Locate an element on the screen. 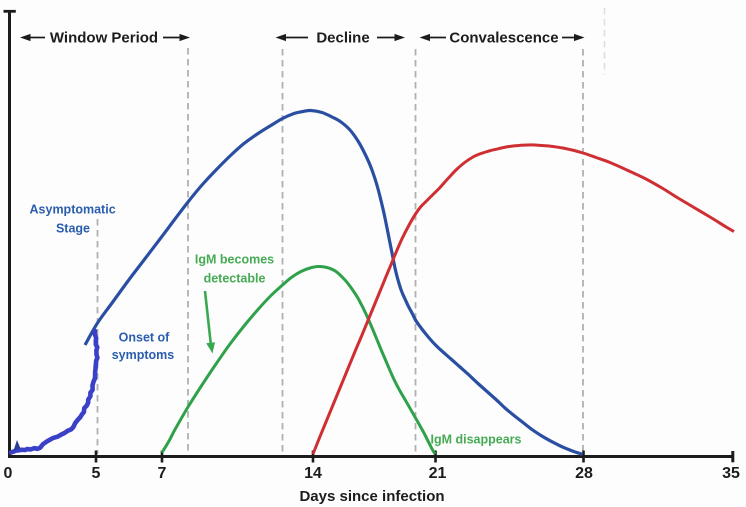  svg-text: Asymptomatic is located at coordinates (73, 210).